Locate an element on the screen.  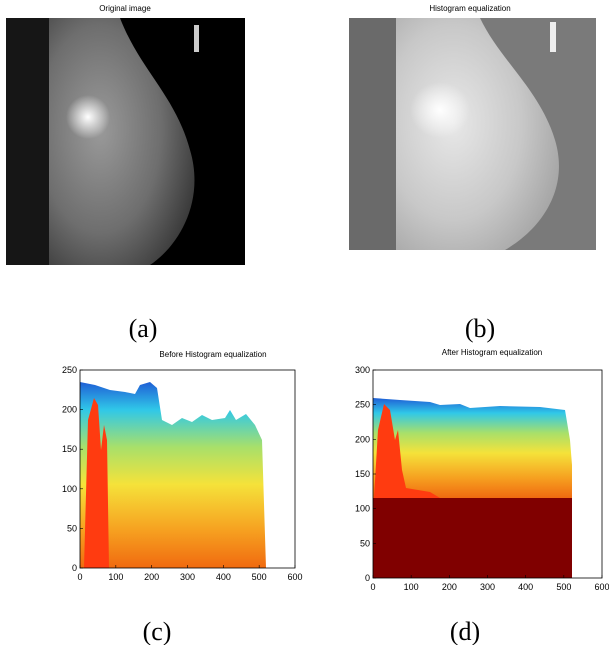
panel-label: (a) is located at coordinates (143, 328).